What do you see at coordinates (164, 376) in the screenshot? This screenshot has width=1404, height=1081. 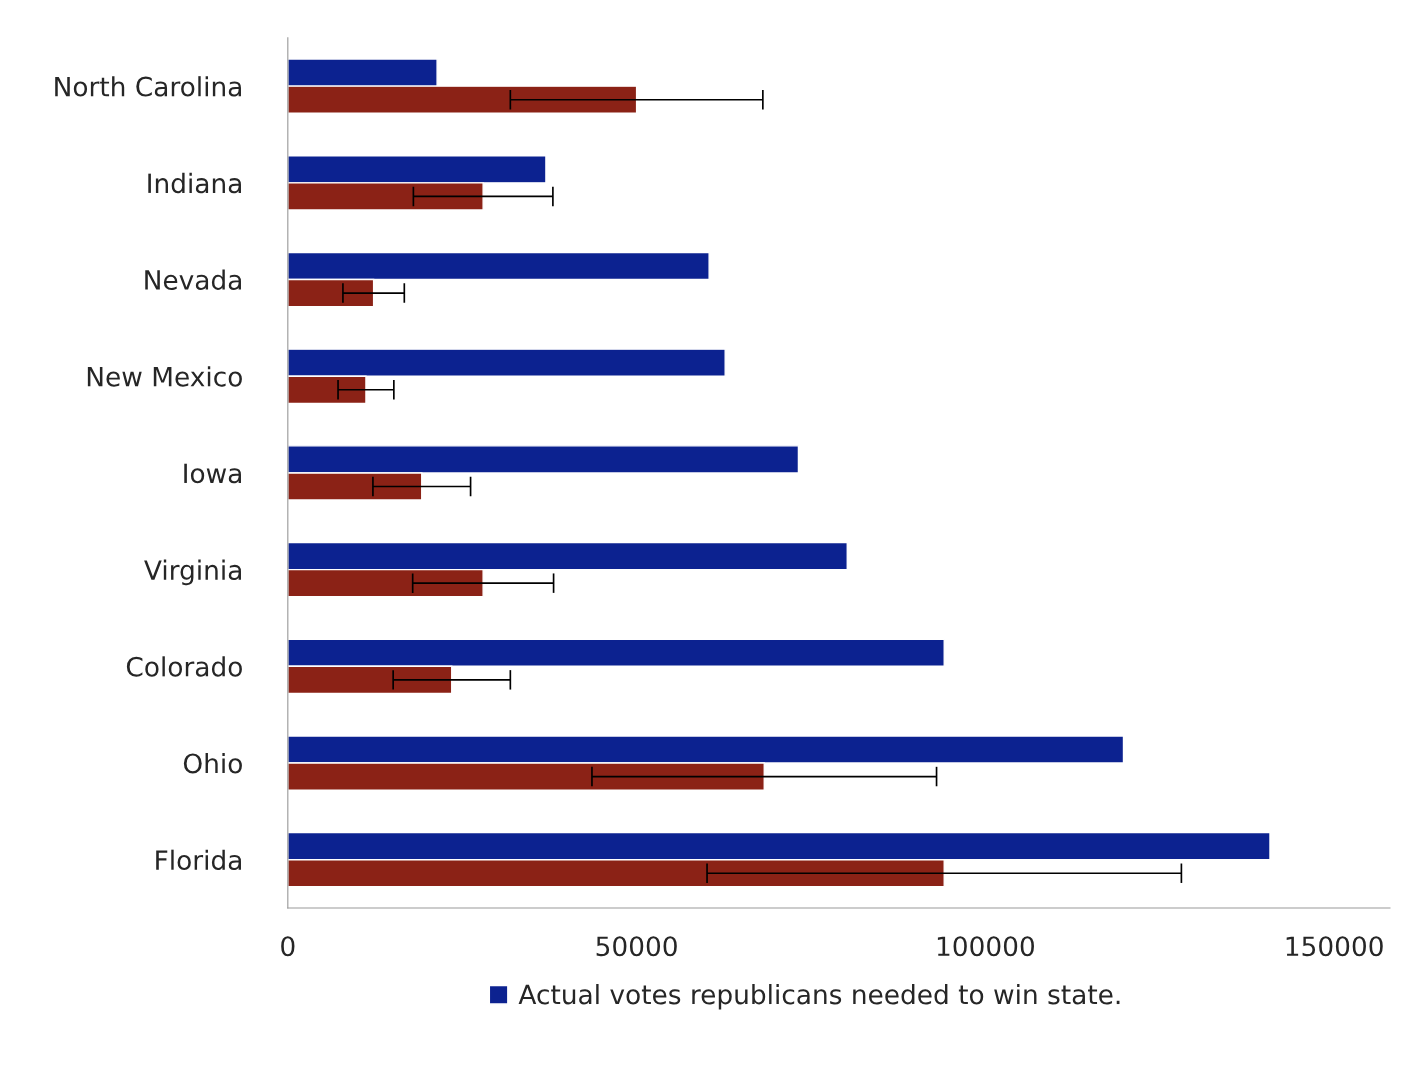 I see `y-tick-label: New Mexico` at bounding box center [164, 376].